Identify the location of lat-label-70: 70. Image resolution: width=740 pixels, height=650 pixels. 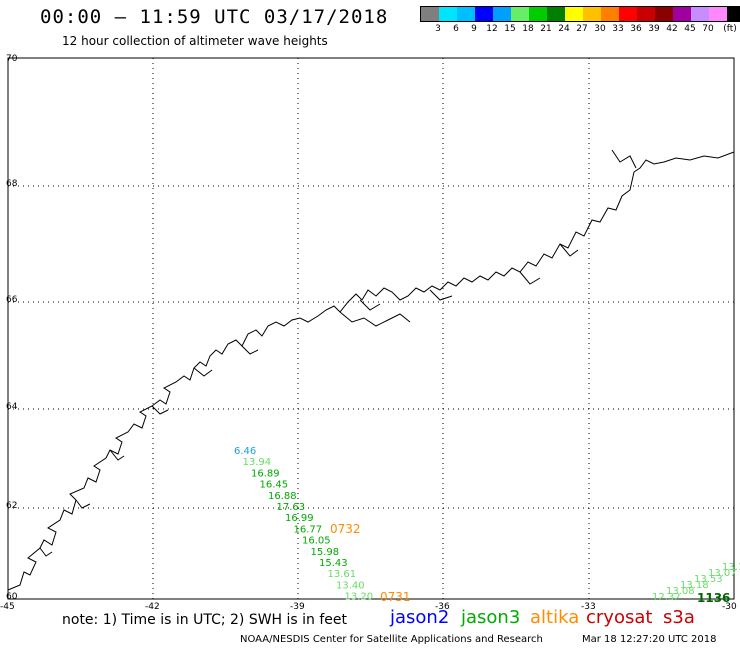
(12, 59).